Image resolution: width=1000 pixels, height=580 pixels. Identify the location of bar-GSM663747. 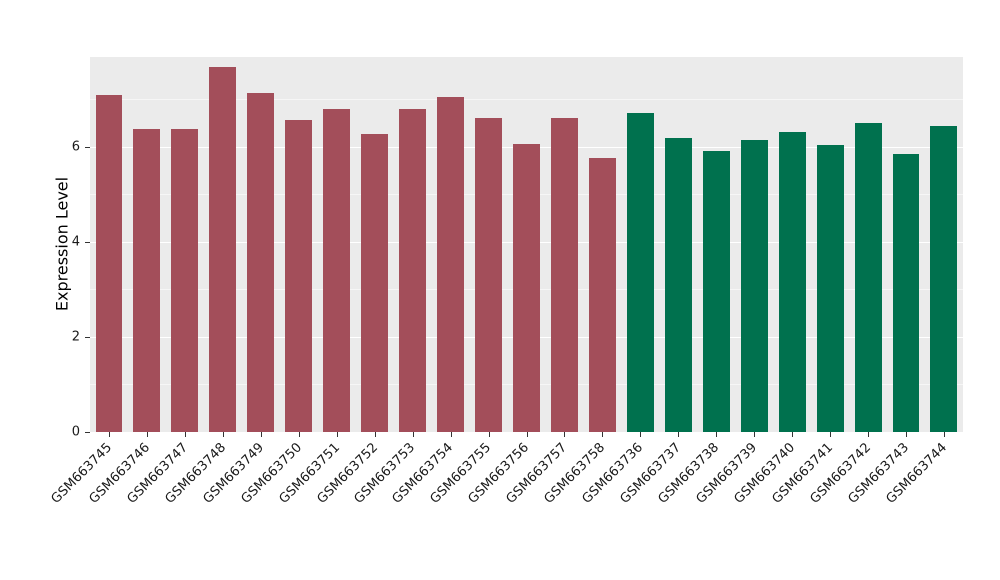
(185, 280).